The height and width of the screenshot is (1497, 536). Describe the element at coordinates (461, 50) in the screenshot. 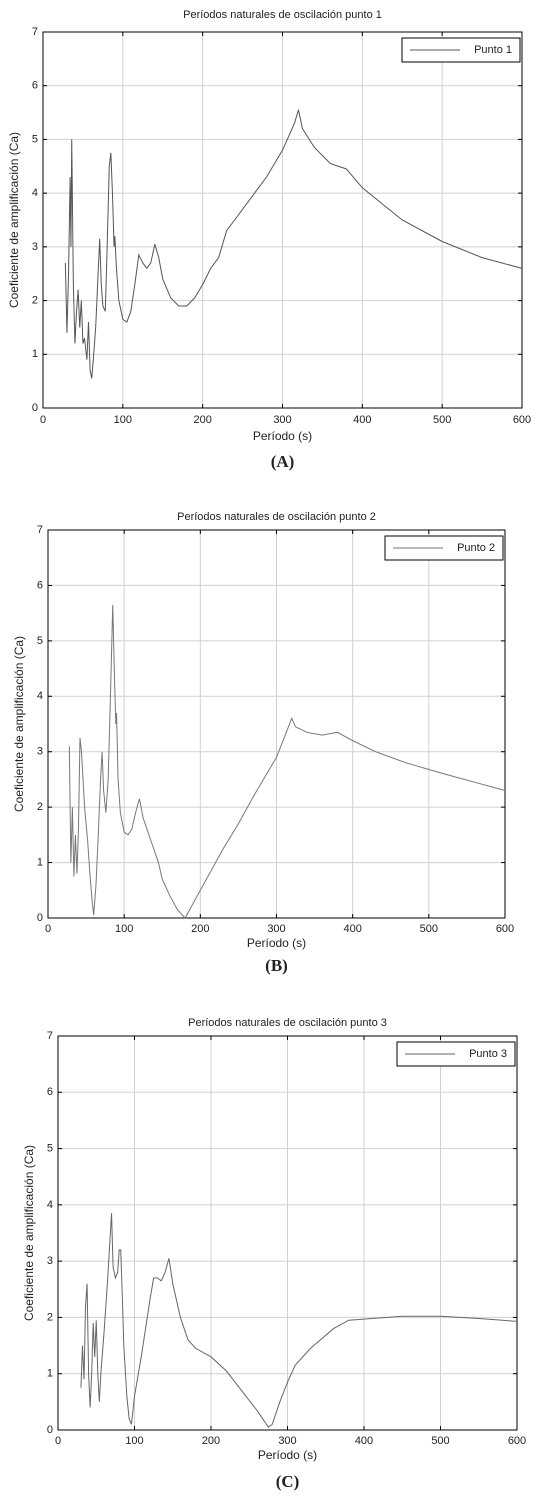

I see `legend: Punto 1` at that location.